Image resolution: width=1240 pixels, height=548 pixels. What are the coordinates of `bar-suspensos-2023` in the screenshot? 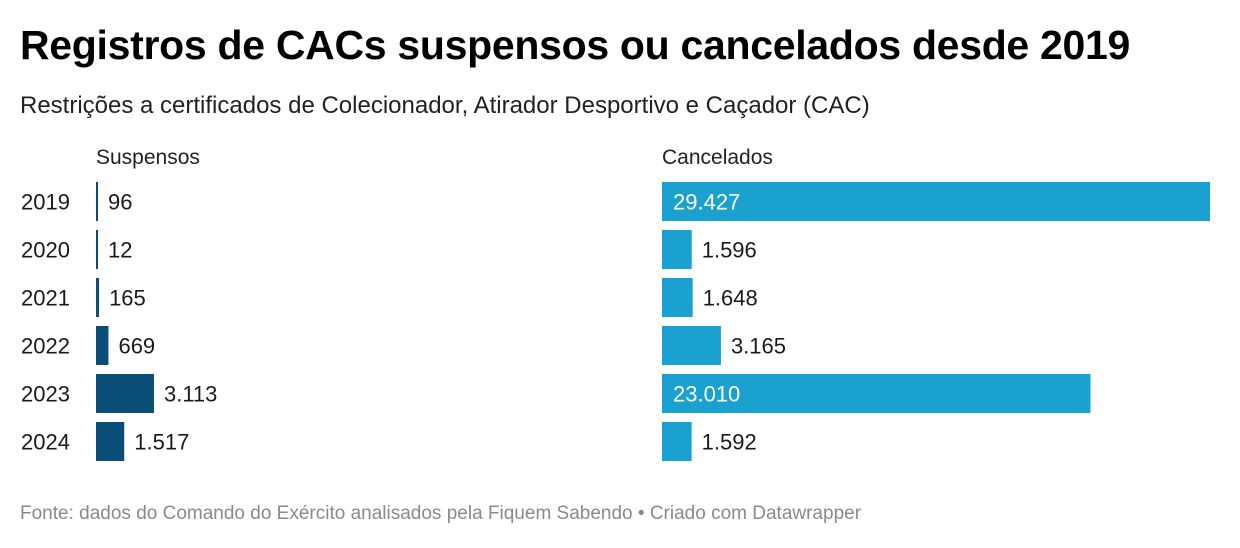 It's located at (125, 393).